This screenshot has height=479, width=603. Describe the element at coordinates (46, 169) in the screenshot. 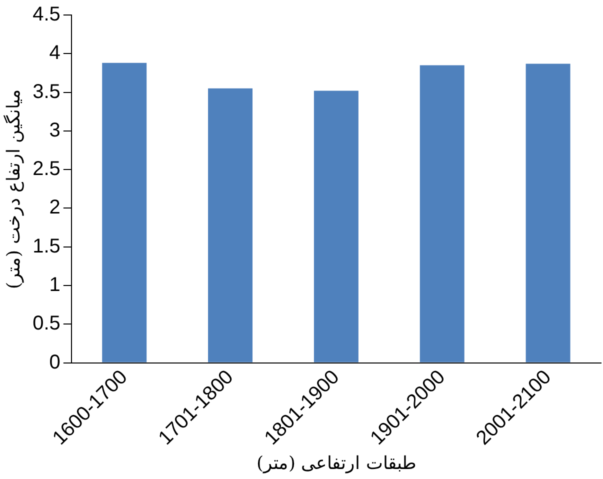

I see `y-tick-label: 2.5` at that location.